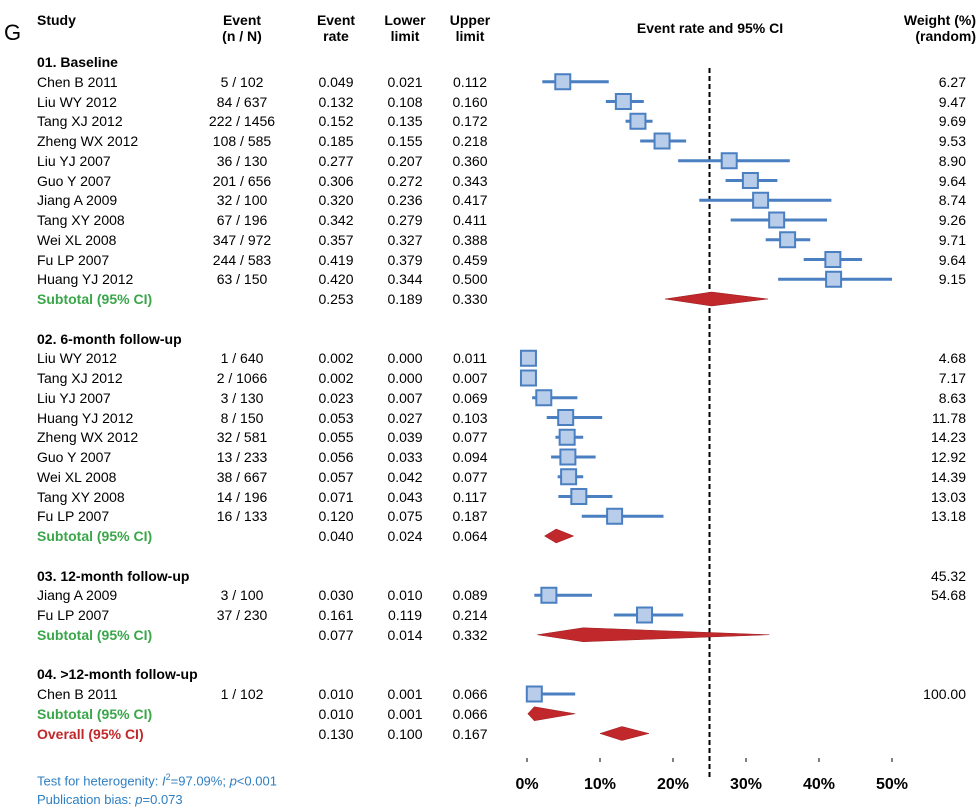  Describe the element at coordinates (490, 378) in the screenshot. I see `table-row: Tang XJ 2012 2 / 1066 0.002 0.000 0.007 7.17` at that location.